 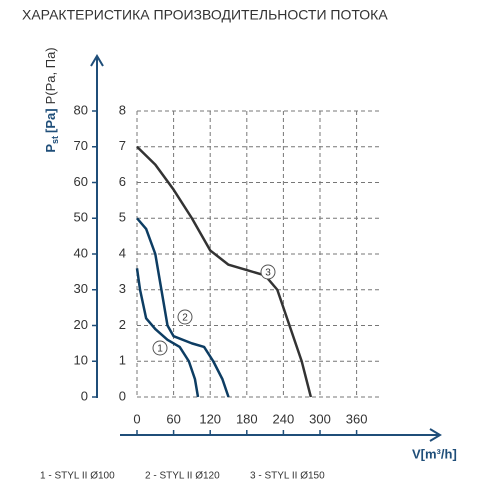 What do you see at coordinates (50, 120) in the screenshot?
I see `y-label-unit: [Pa]` at bounding box center [50, 120].